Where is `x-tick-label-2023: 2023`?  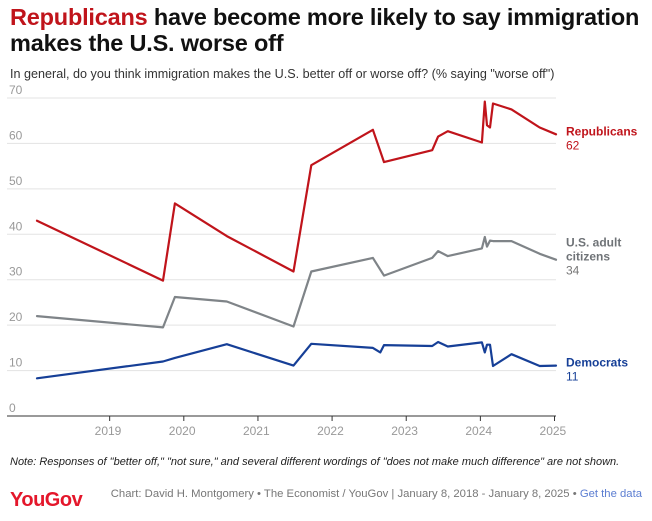 x-tick-label-2023: 2023 is located at coordinates (404, 431).